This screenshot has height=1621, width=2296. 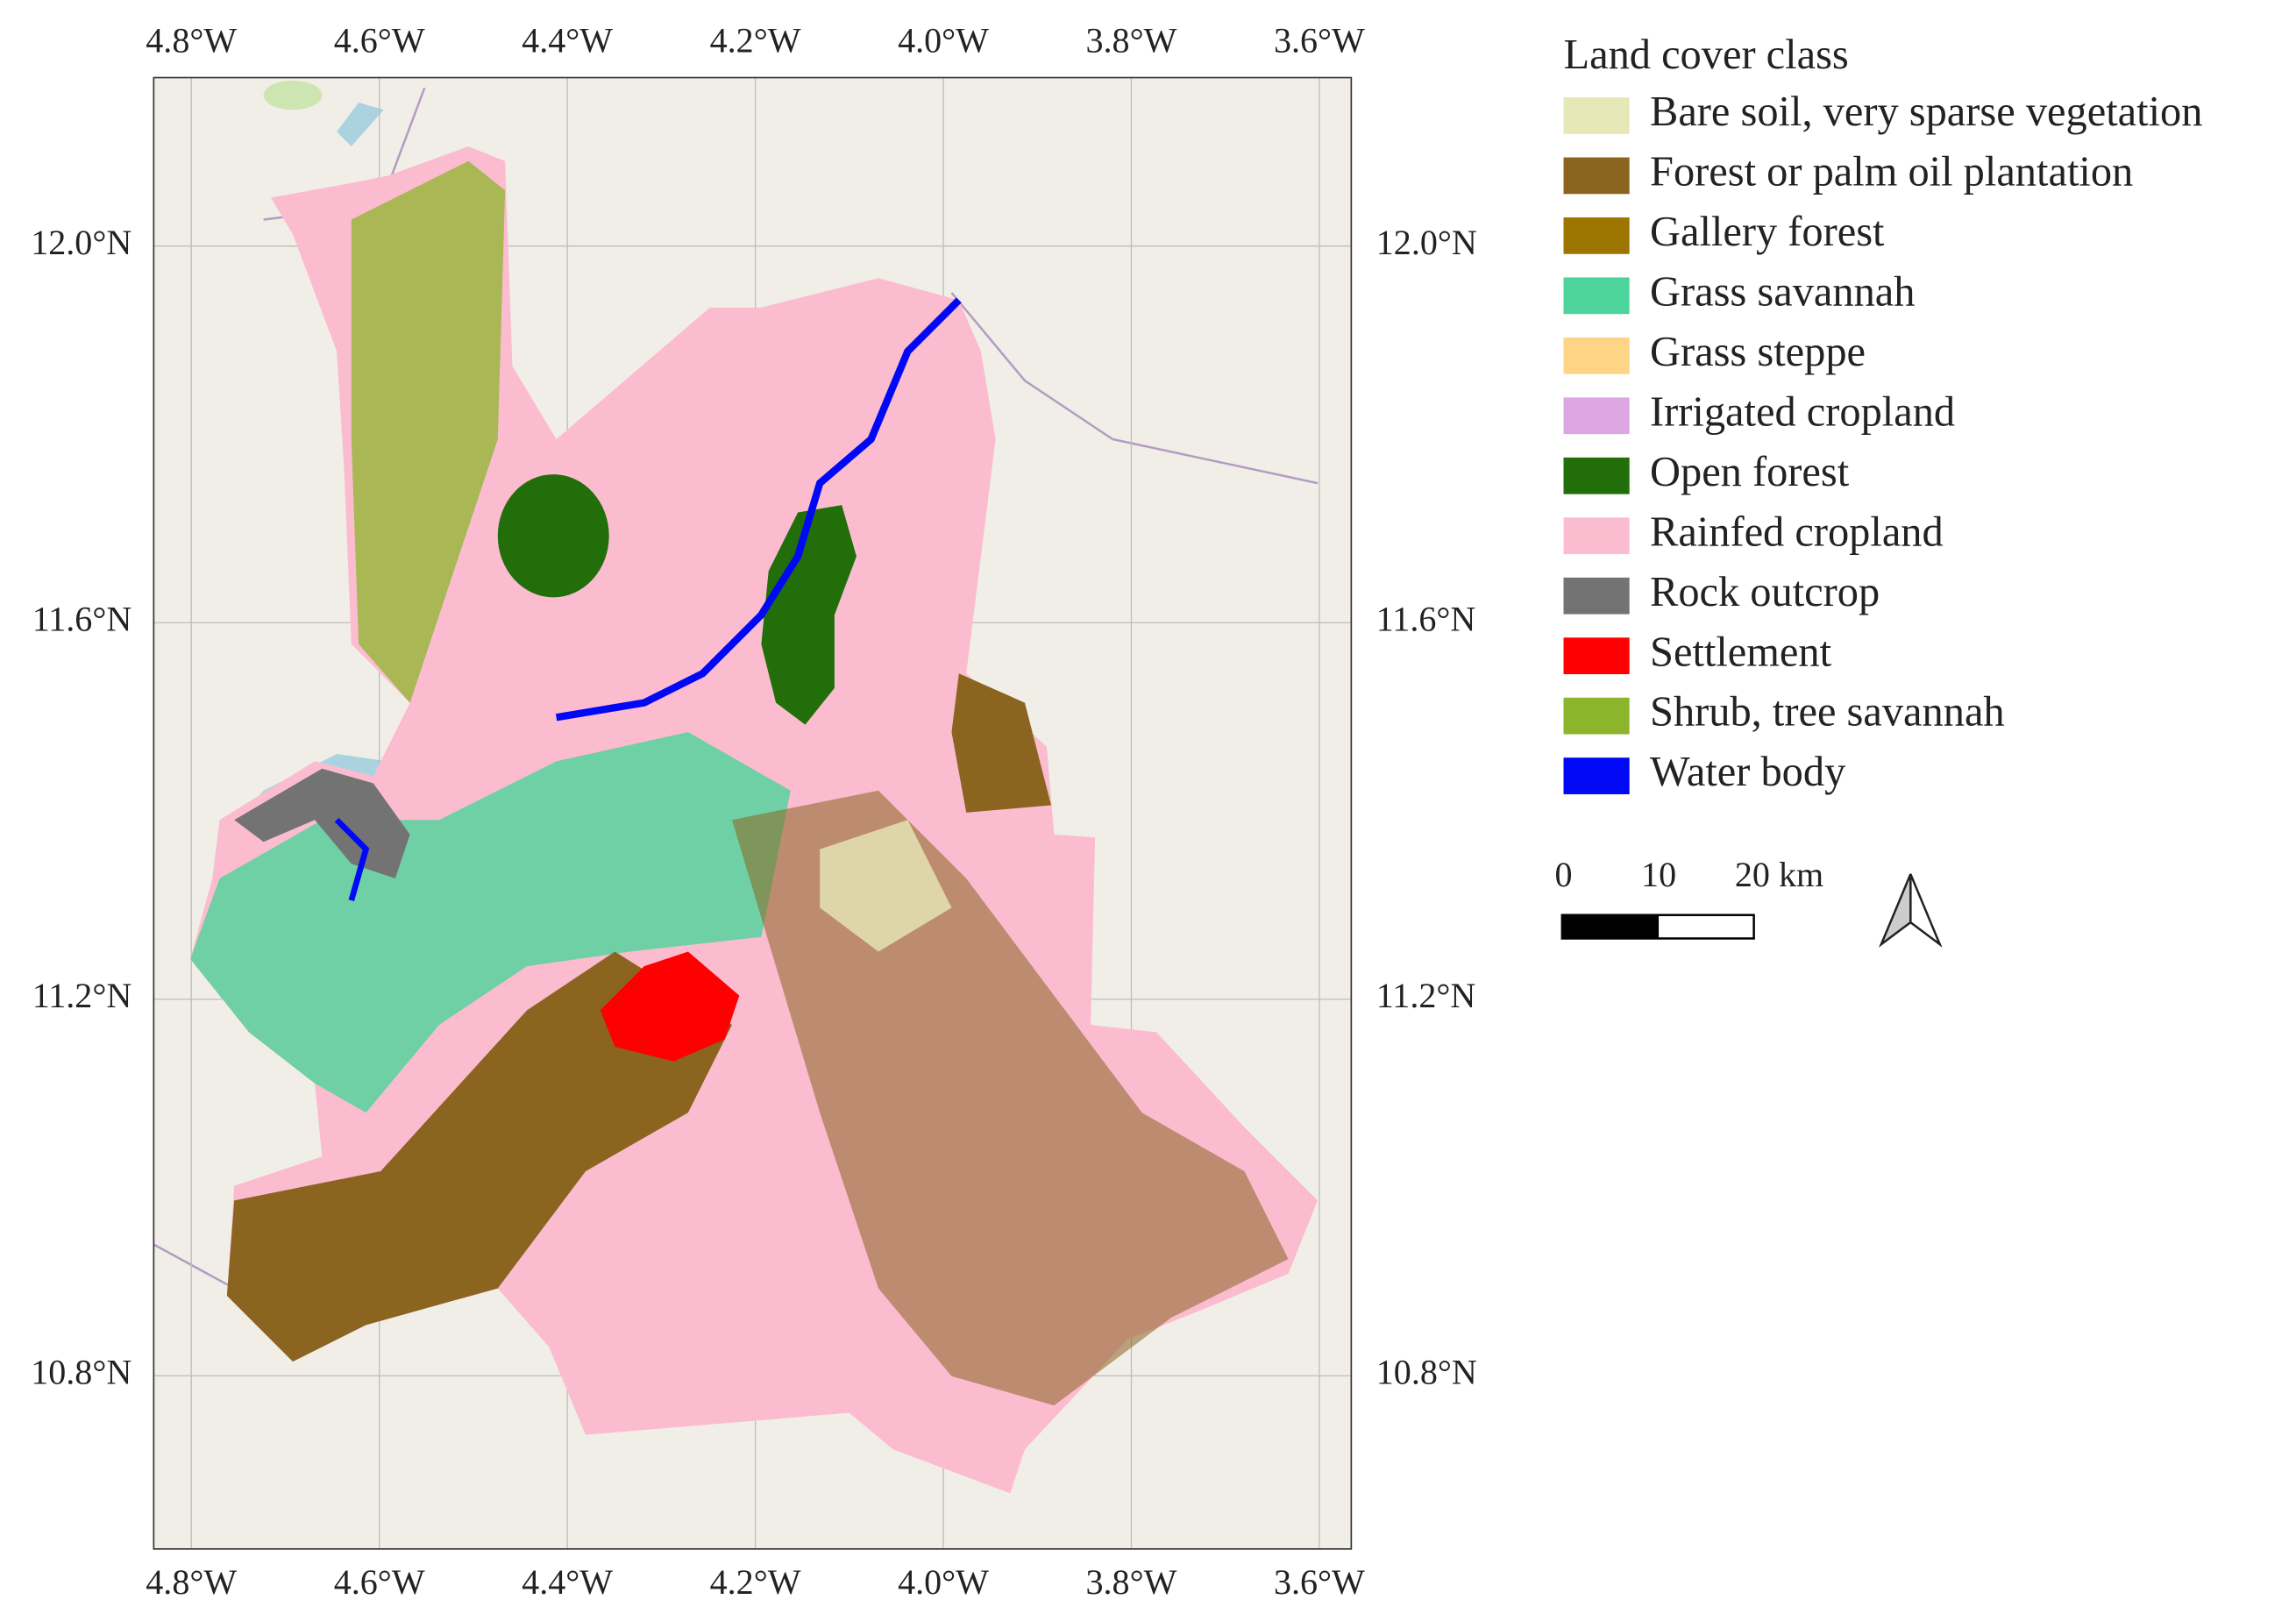 I want to click on park, so click(x=293, y=95).